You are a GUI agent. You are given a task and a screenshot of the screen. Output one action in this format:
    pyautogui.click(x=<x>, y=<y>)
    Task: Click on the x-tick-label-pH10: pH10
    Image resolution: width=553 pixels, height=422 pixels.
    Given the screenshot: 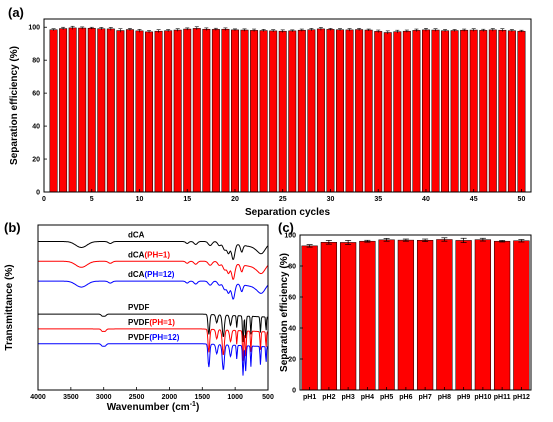 What is the action you would take?
    pyautogui.click(x=482, y=397)
    